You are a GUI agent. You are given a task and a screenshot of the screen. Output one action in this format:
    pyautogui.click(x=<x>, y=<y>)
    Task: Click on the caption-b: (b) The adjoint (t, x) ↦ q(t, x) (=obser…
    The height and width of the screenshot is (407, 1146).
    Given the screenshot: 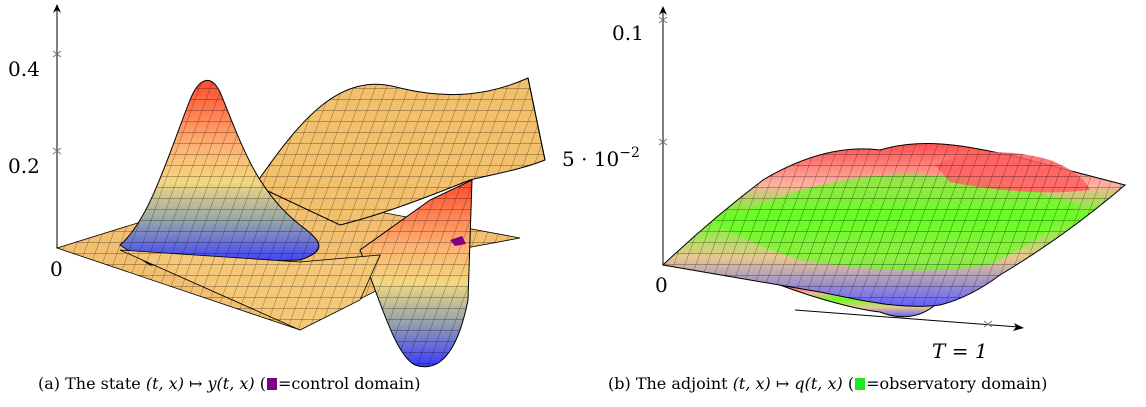 What is the action you would take?
    pyautogui.click(x=828, y=383)
    